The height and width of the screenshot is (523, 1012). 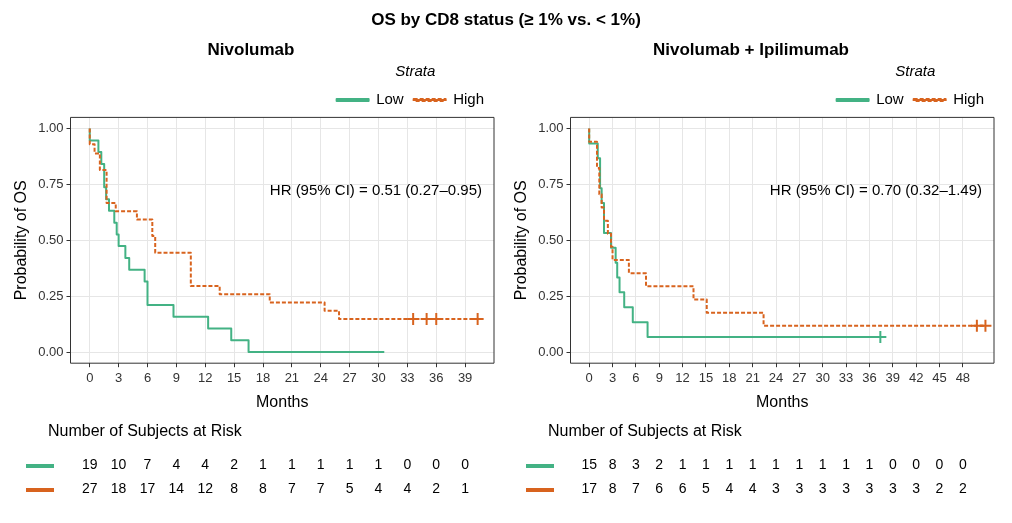 What do you see at coordinates (636, 377) in the screenshot?
I see `x-tick-label: 6` at bounding box center [636, 377].